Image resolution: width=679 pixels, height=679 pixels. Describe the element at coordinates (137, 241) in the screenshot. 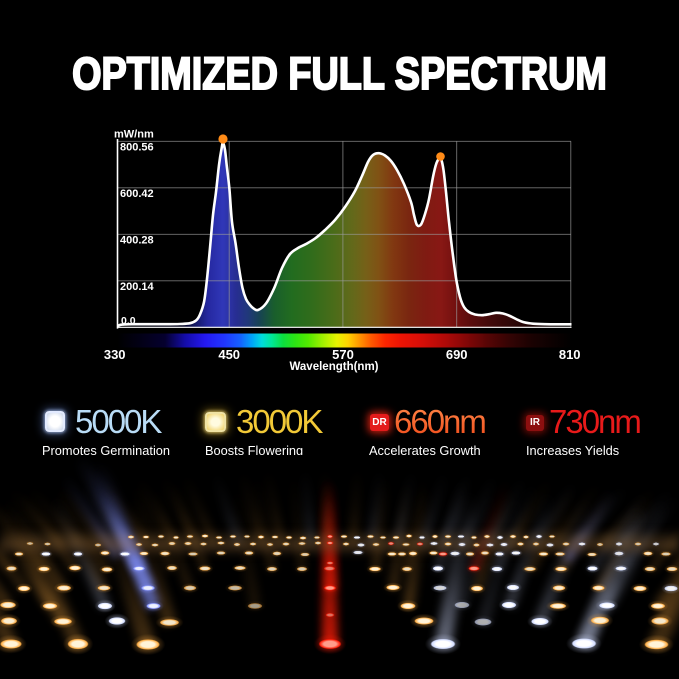

I see `svg-text: 400.28` at that location.